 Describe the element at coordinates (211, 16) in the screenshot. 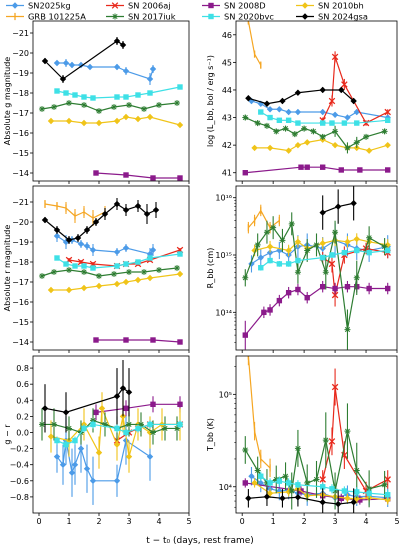

I see `legend-marker` at that location.